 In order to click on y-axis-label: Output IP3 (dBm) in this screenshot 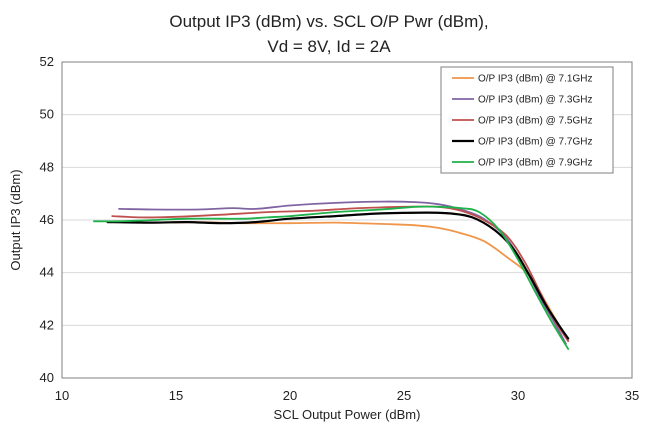, I will do `click(15, 219)`.